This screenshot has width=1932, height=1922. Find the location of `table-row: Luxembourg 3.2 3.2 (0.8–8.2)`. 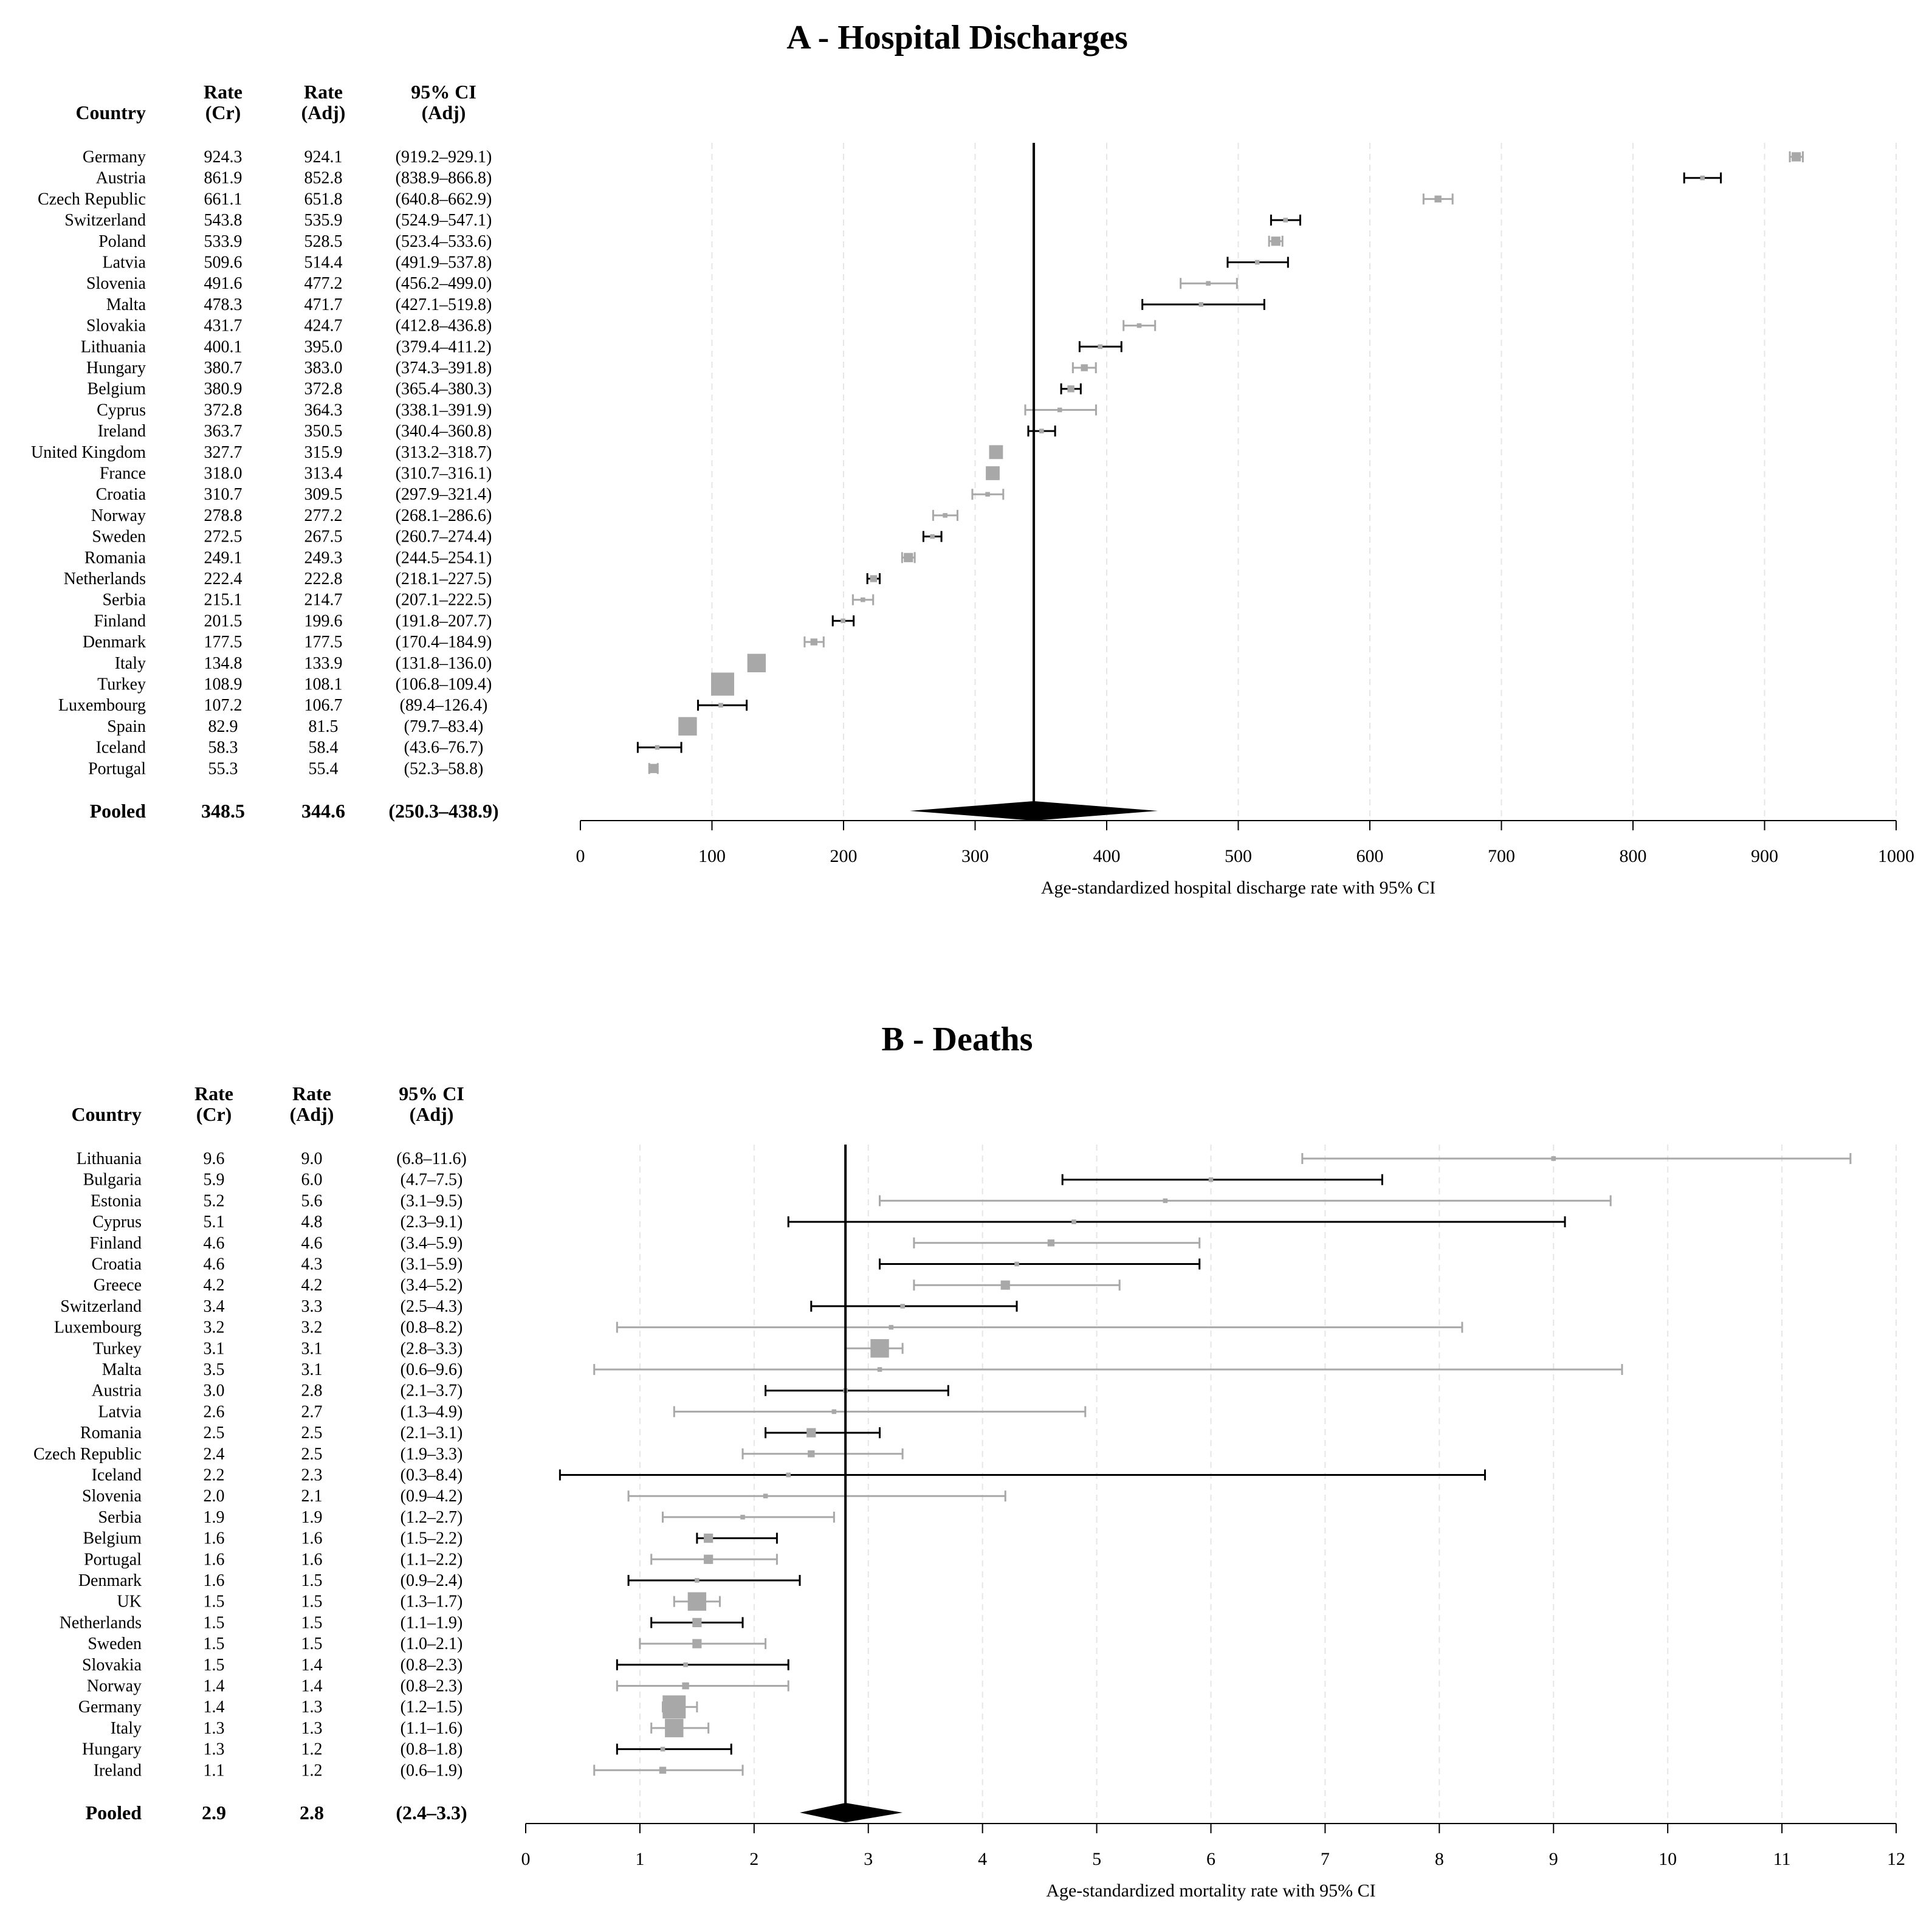

table-row: Luxembourg 3.2 3.2 (0.8–8.2) is located at coordinates (759, 1327).